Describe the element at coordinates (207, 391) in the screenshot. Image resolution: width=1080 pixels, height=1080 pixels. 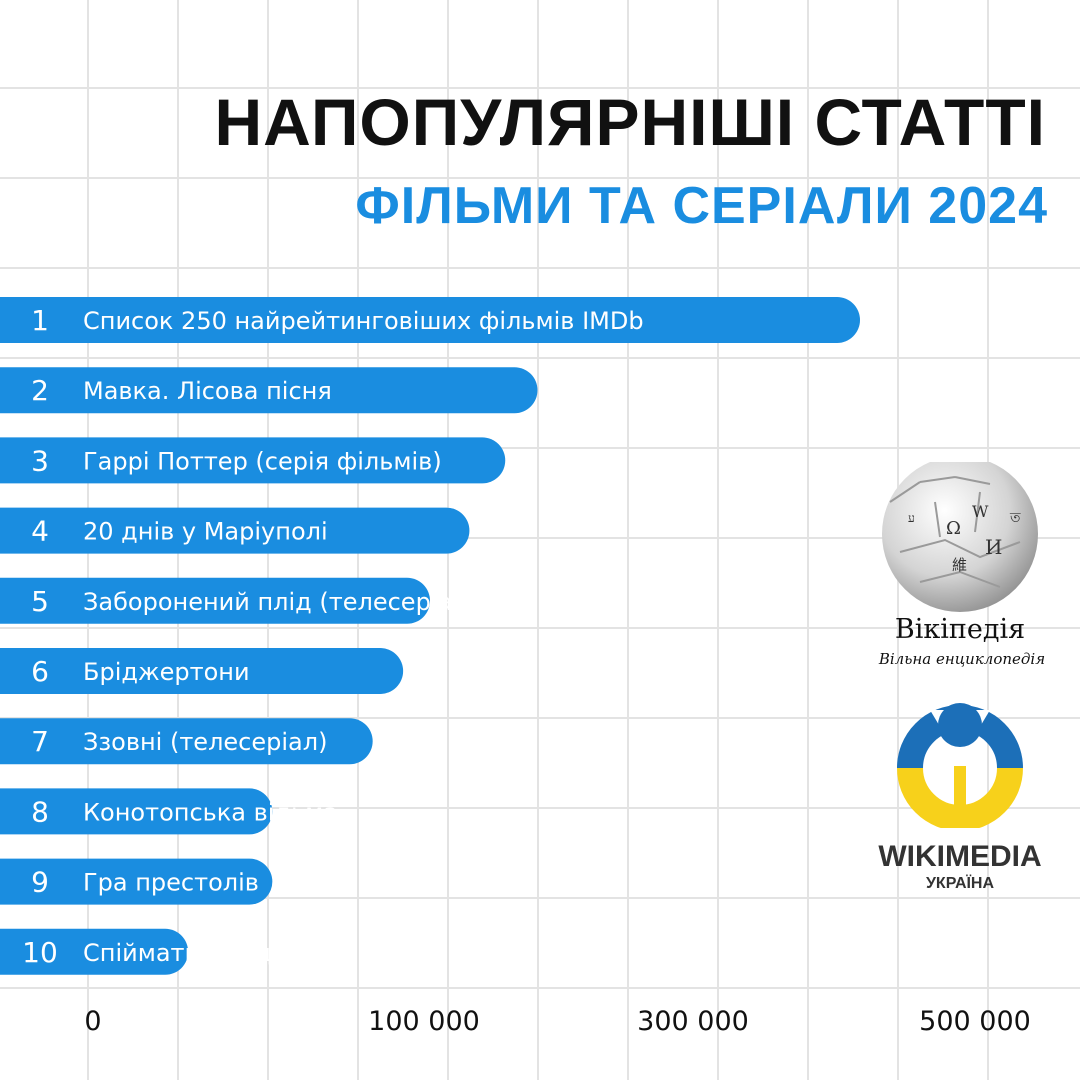
I see `bar-label: Мавка. Лісова пісня` at that location.